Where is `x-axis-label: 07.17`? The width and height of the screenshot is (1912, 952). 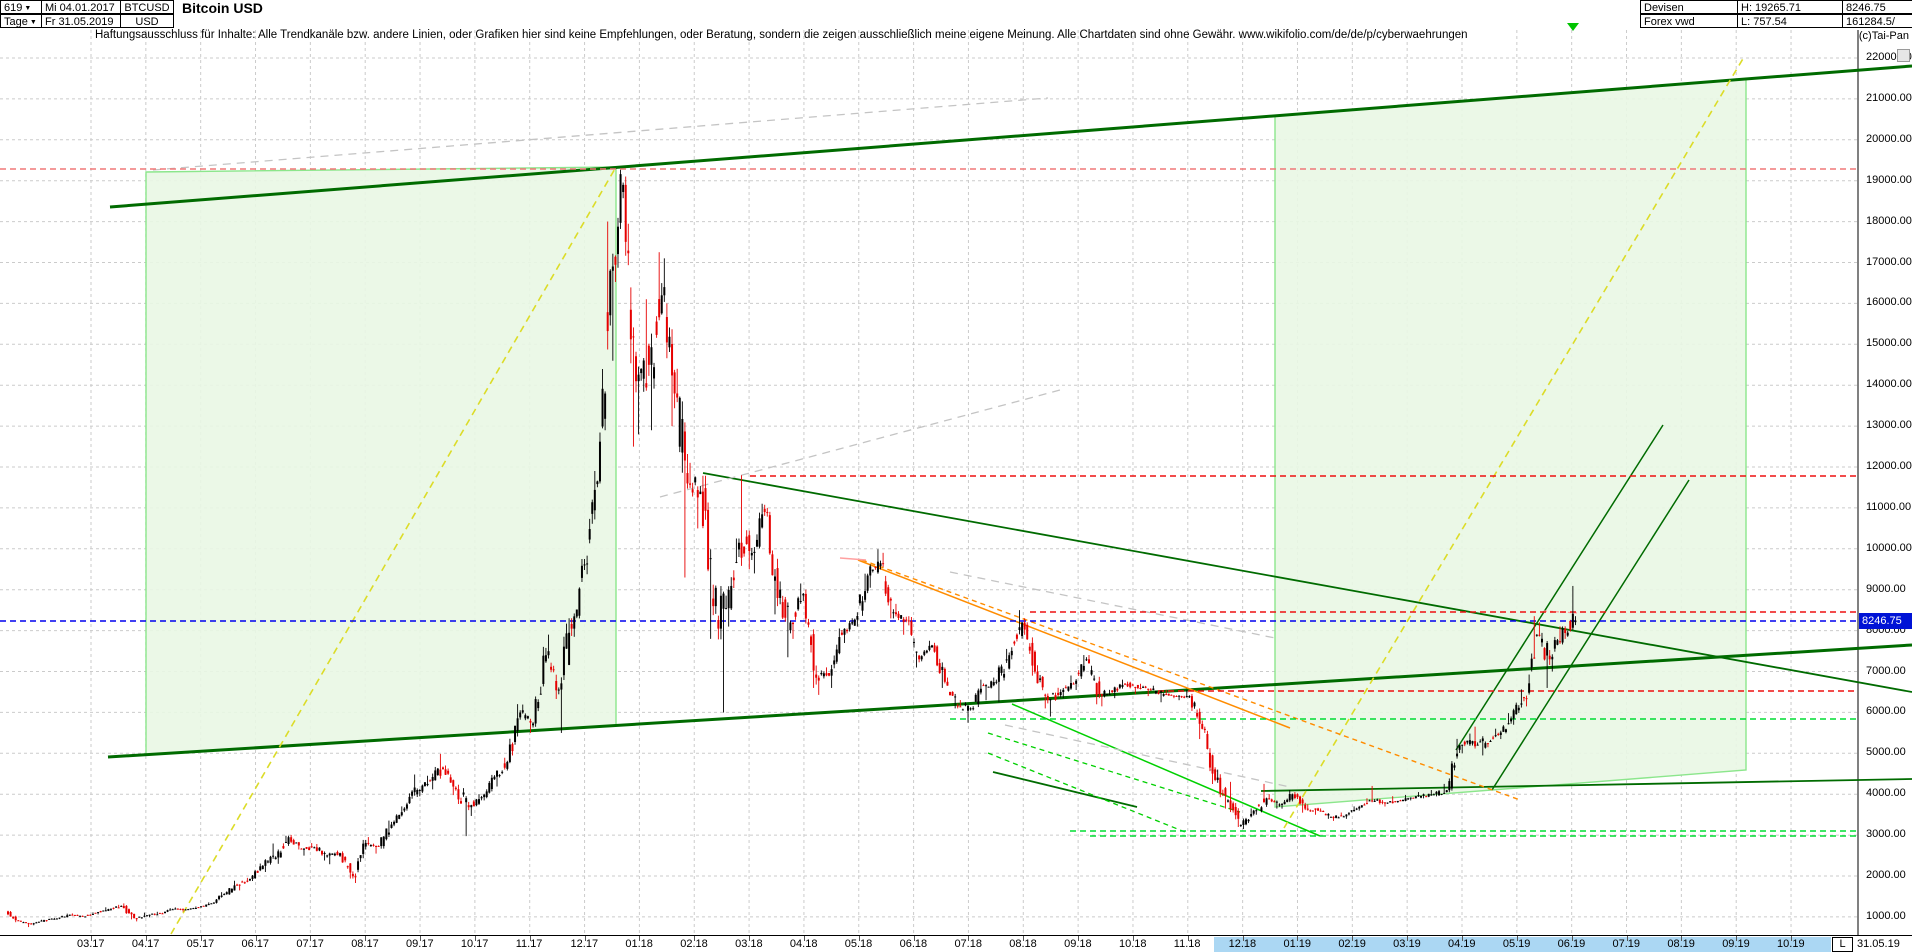 x-axis-label: 07.17 is located at coordinates (310, 944).